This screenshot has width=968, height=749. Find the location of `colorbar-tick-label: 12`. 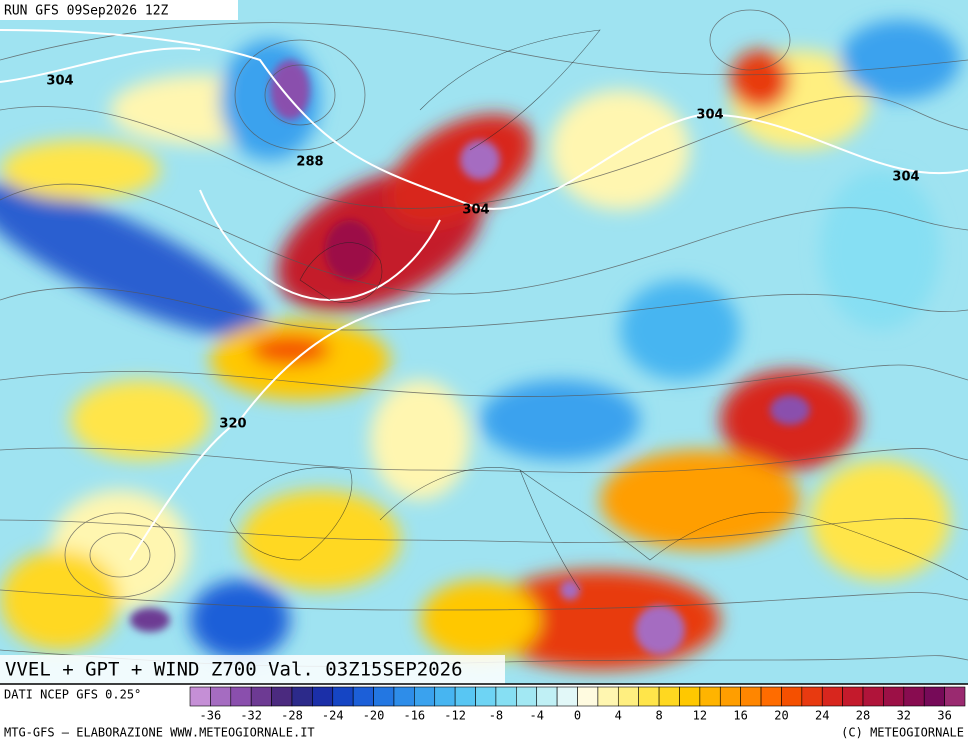

colorbar-tick-label: 12 is located at coordinates (700, 716).